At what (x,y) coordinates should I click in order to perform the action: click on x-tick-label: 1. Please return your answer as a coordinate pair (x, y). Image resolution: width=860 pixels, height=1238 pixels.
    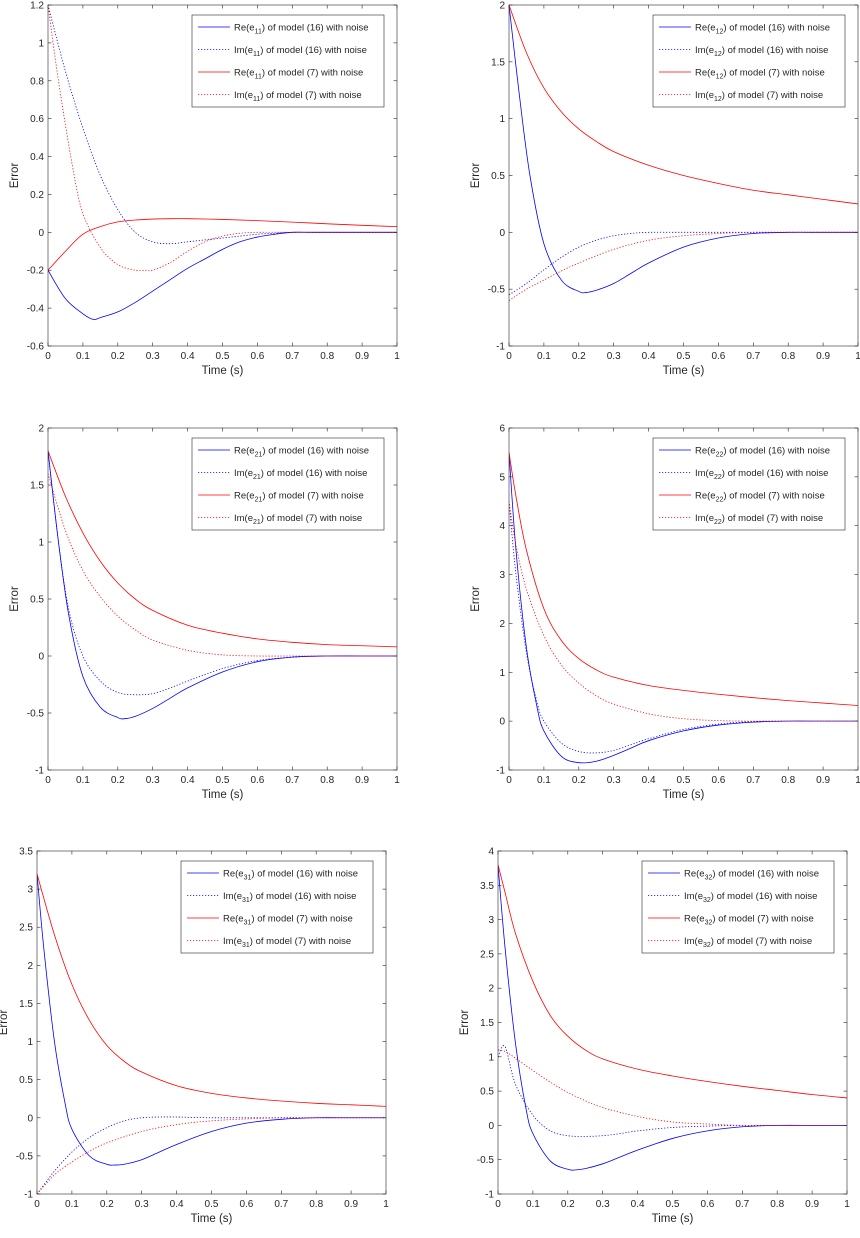
    Looking at the image, I should click on (397, 356).